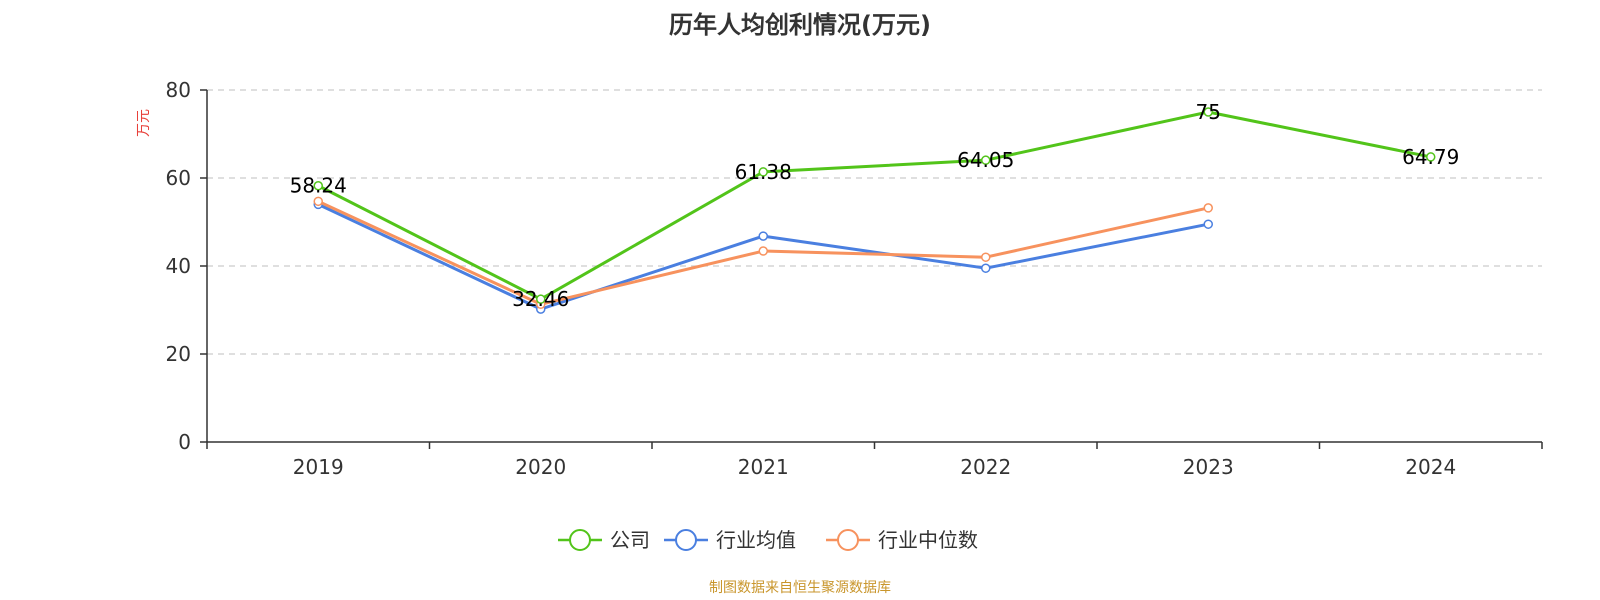  What do you see at coordinates (928, 540) in the screenshot?
I see `legend-label: 行业中位数` at bounding box center [928, 540].